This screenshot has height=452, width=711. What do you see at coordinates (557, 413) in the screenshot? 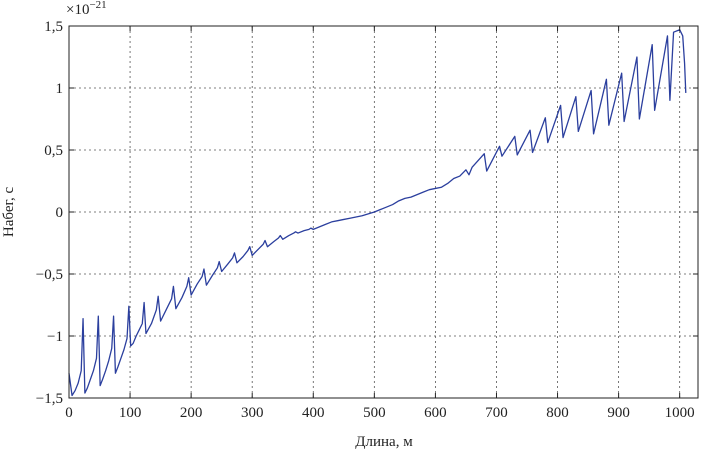
I see `x-tick-label: 800` at bounding box center [557, 413].